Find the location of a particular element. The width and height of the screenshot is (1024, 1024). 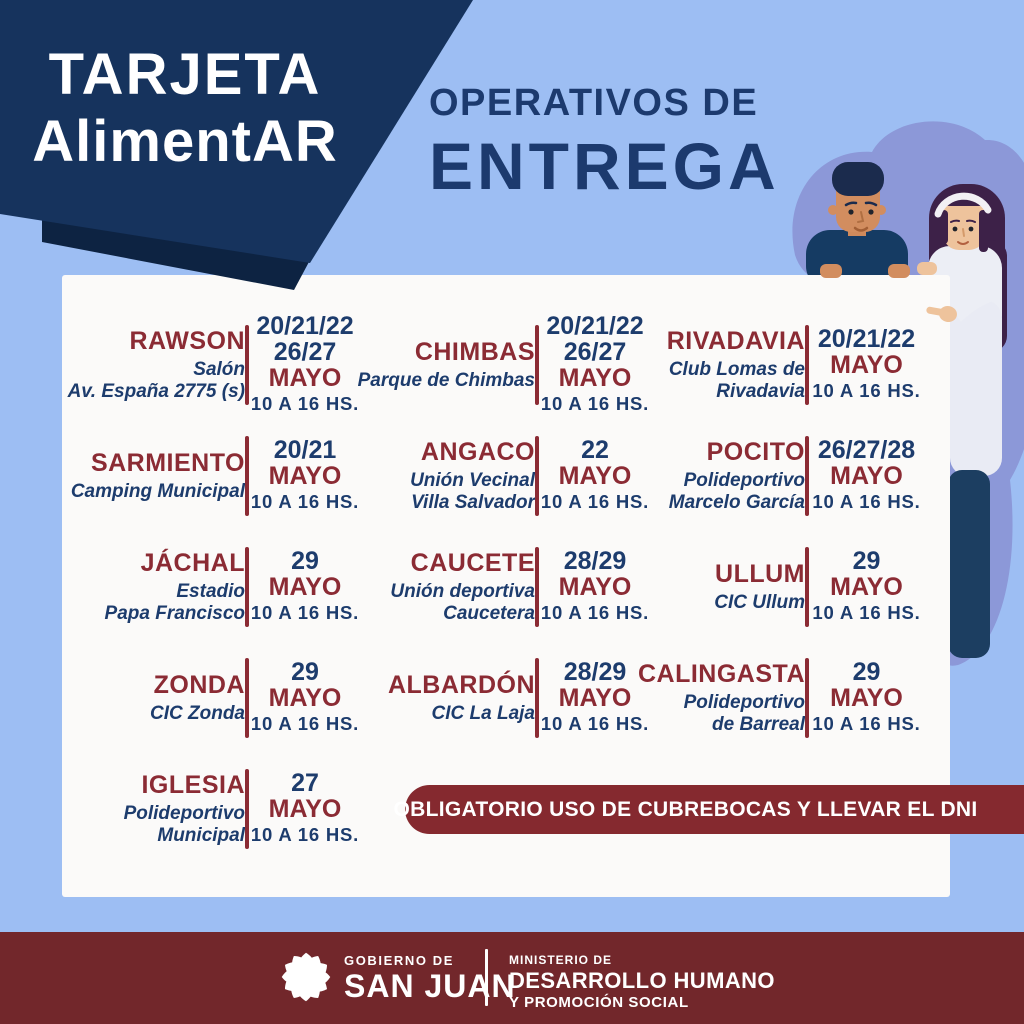

san-juan-swirl-logo is located at coordinates (306, 977).